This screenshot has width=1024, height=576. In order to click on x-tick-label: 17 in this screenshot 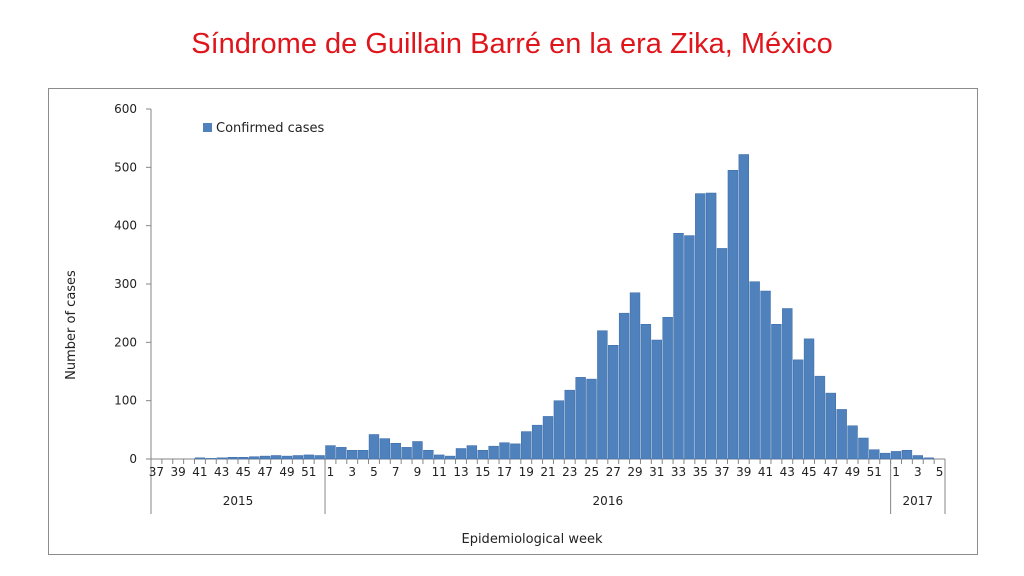, I will do `click(504, 472)`.